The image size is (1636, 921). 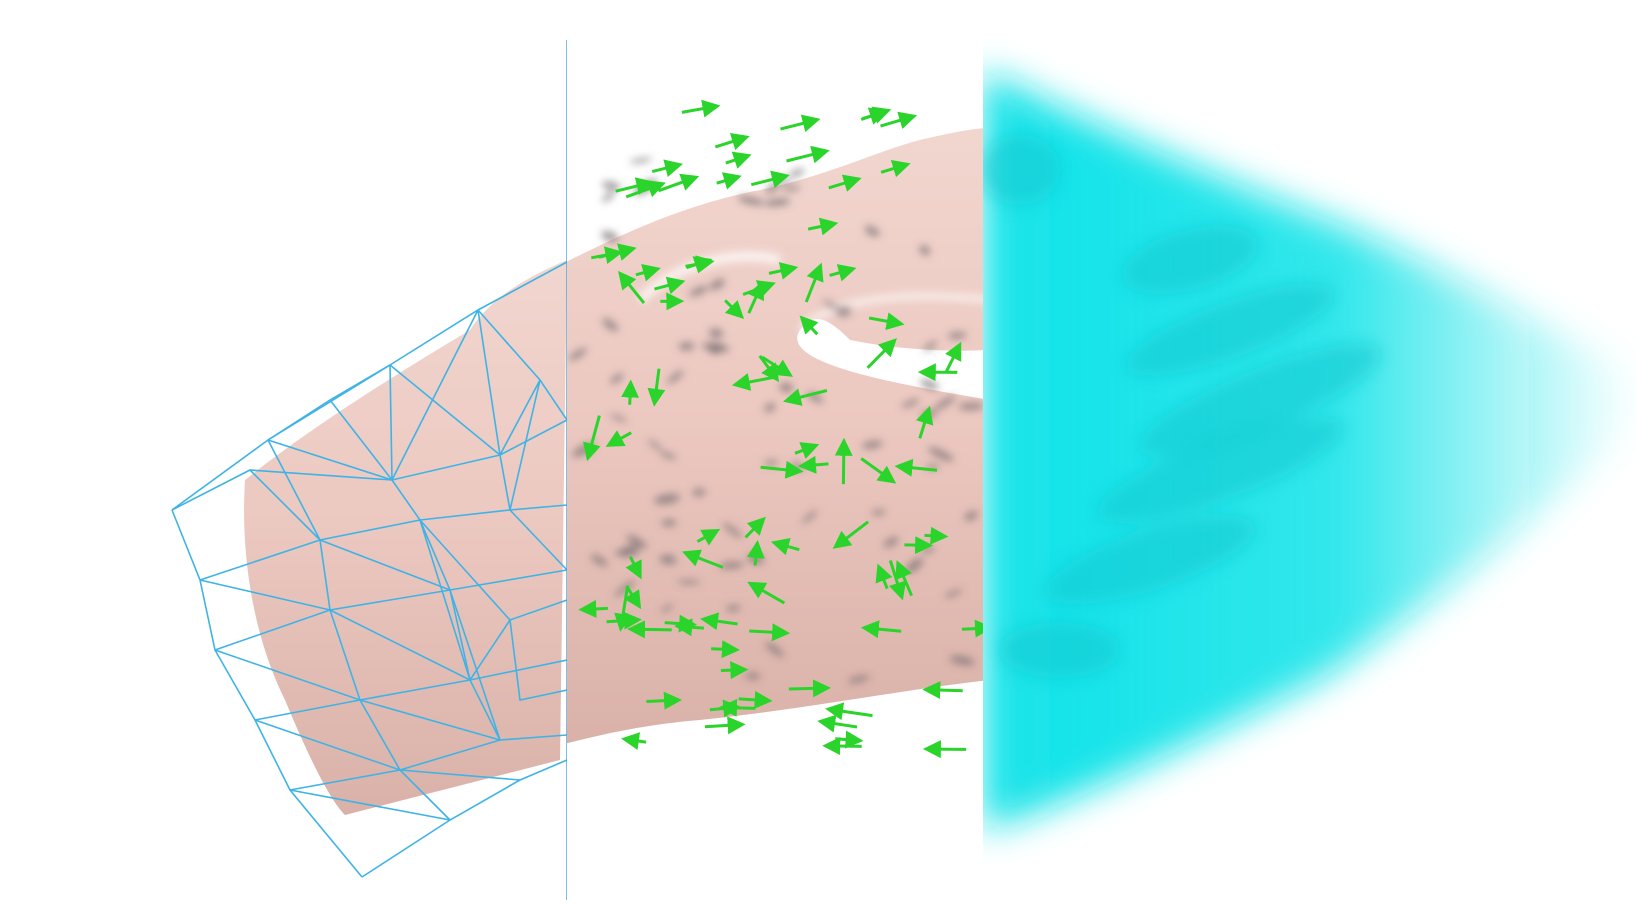 What do you see at coordinates (405, 537) in the screenshot?
I see `hand-body-left` at bounding box center [405, 537].